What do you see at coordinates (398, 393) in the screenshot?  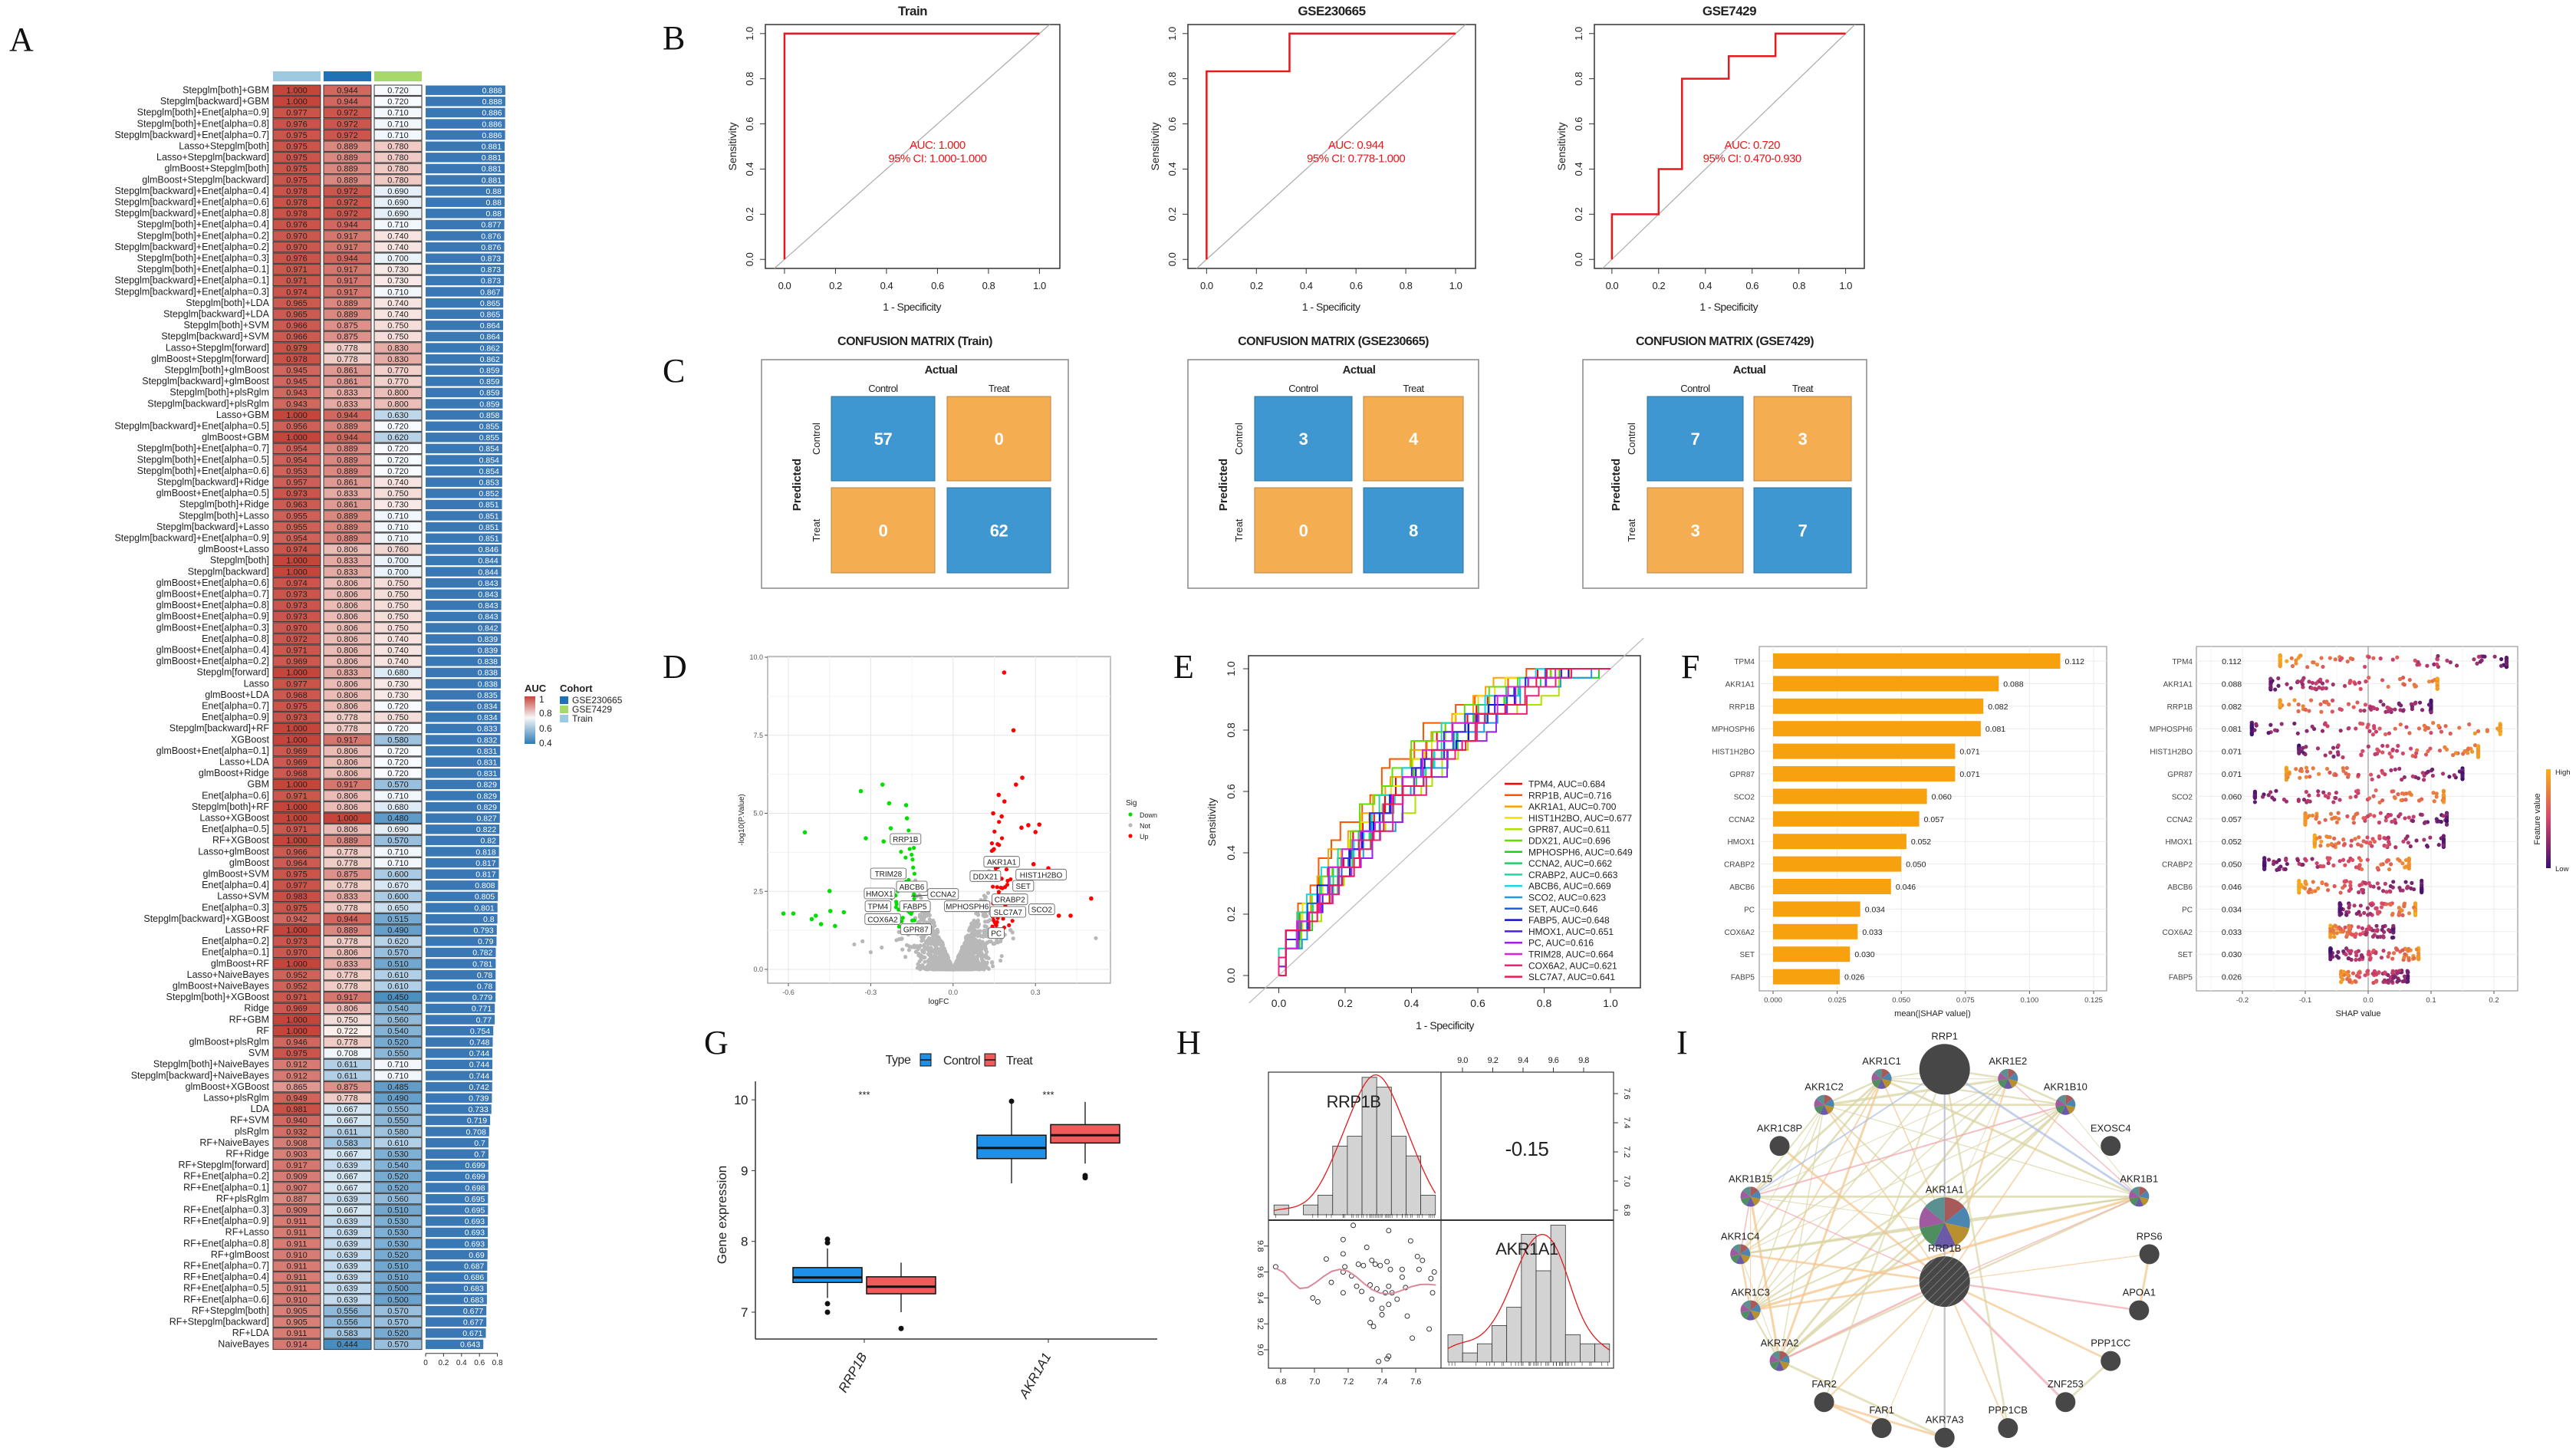 I see `auc-value: 0.800` at bounding box center [398, 393].